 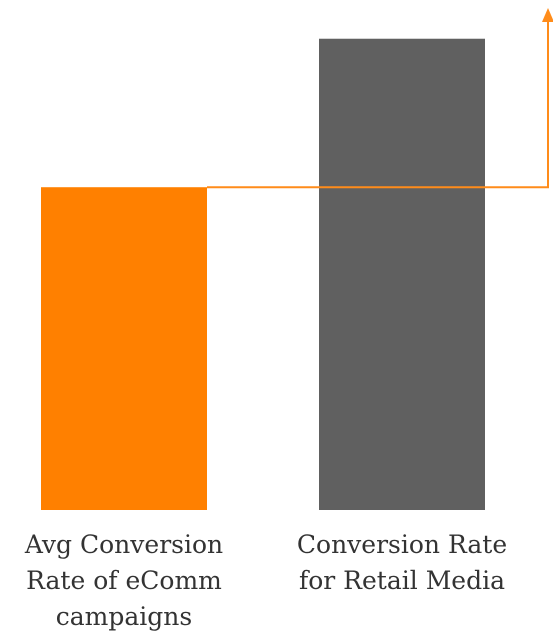 What do you see at coordinates (547, 15) in the screenshot?
I see `annotation-arrowhead` at bounding box center [547, 15].